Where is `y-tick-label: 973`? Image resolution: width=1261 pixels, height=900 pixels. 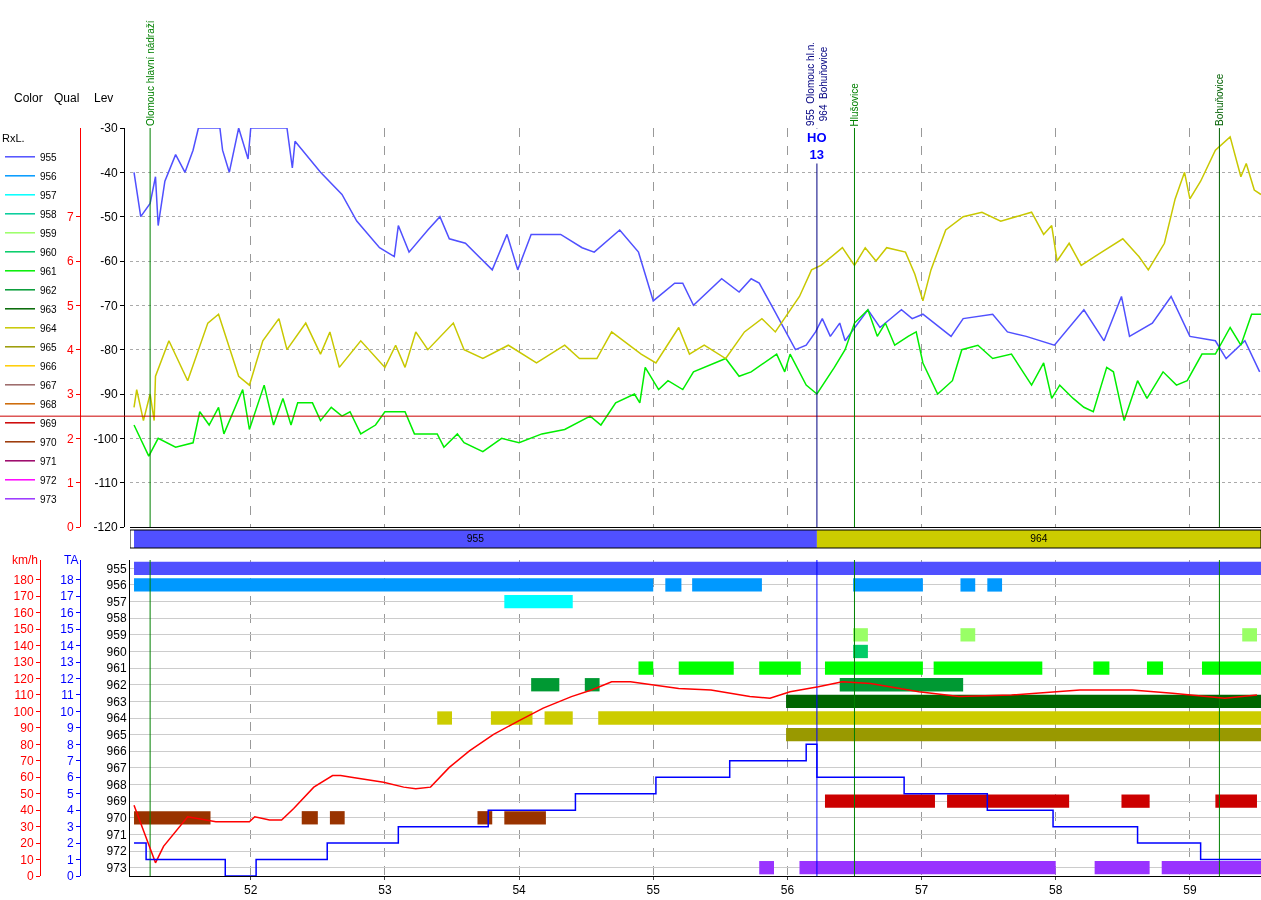
y-tick-label: 973 is located at coordinates (116, 867).